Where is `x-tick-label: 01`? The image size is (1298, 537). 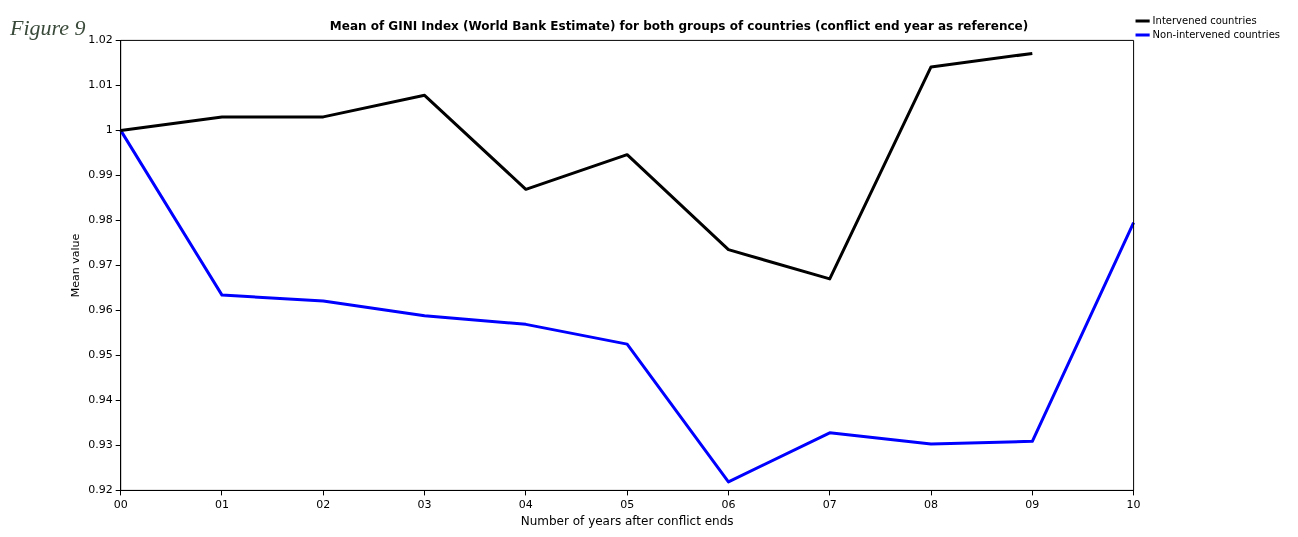 x-tick-label: 01 is located at coordinates (221, 504).